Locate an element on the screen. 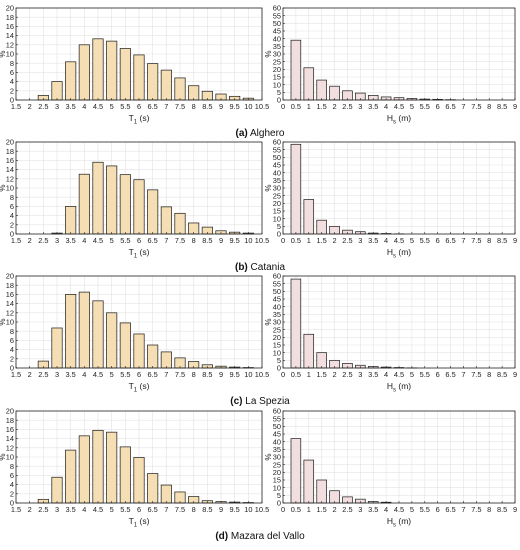 Image resolution: width=520 pixels, height=550 pixels. x-tick-label: 5.5 is located at coordinates (125, 509).